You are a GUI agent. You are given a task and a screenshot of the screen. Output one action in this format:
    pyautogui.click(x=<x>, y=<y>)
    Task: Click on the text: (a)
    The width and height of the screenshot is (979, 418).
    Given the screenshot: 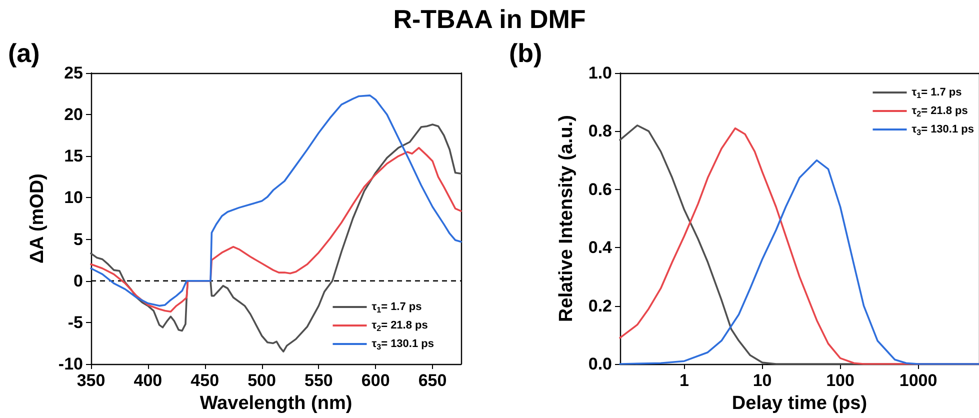 What is the action you would take?
    pyautogui.click(x=24, y=53)
    